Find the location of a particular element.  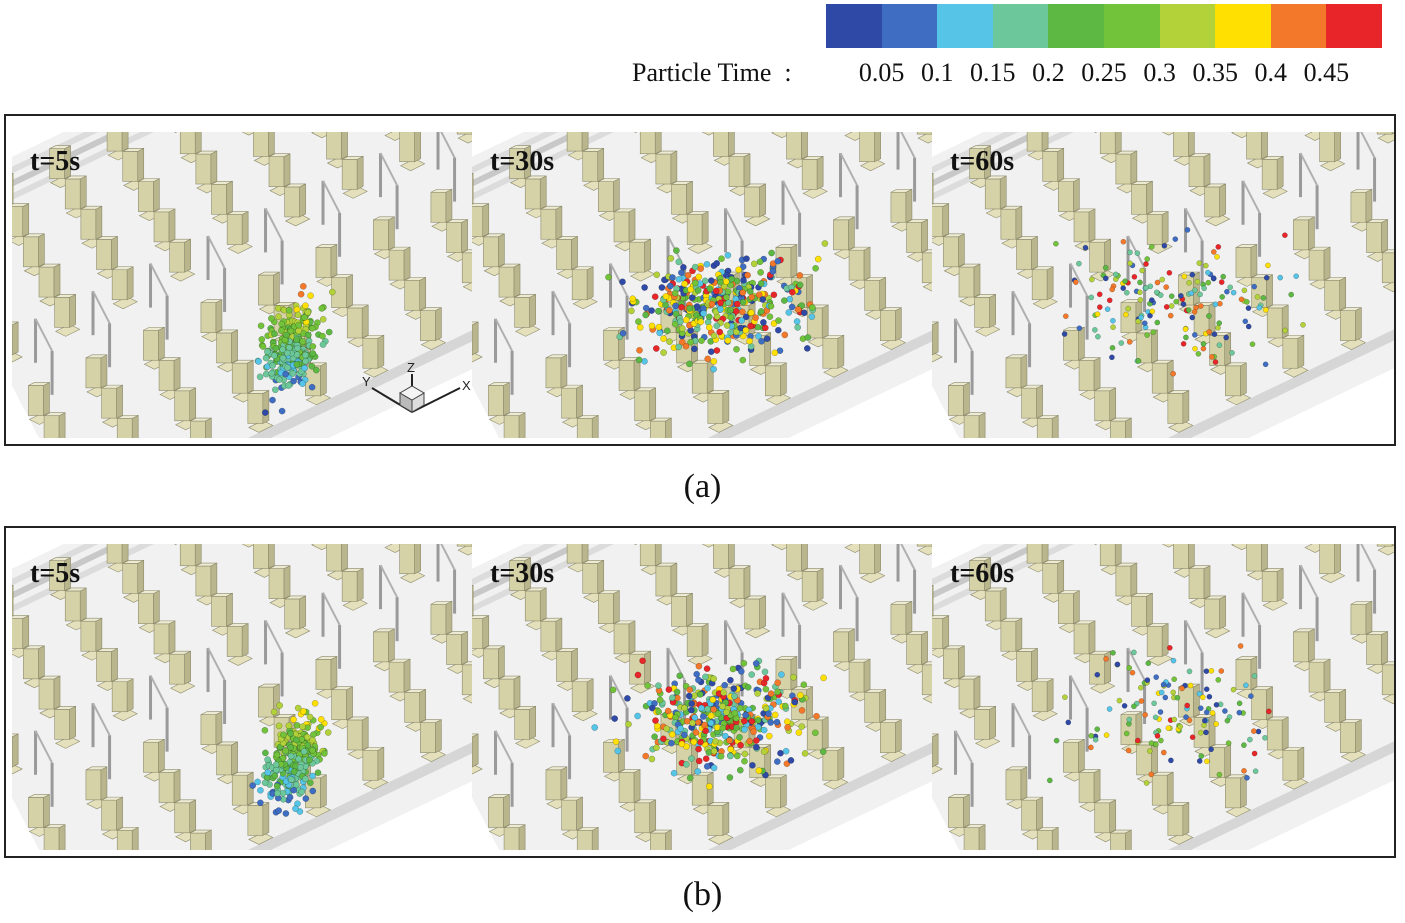

scene-b-60s: t=60s is located at coordinates (1163, 697).